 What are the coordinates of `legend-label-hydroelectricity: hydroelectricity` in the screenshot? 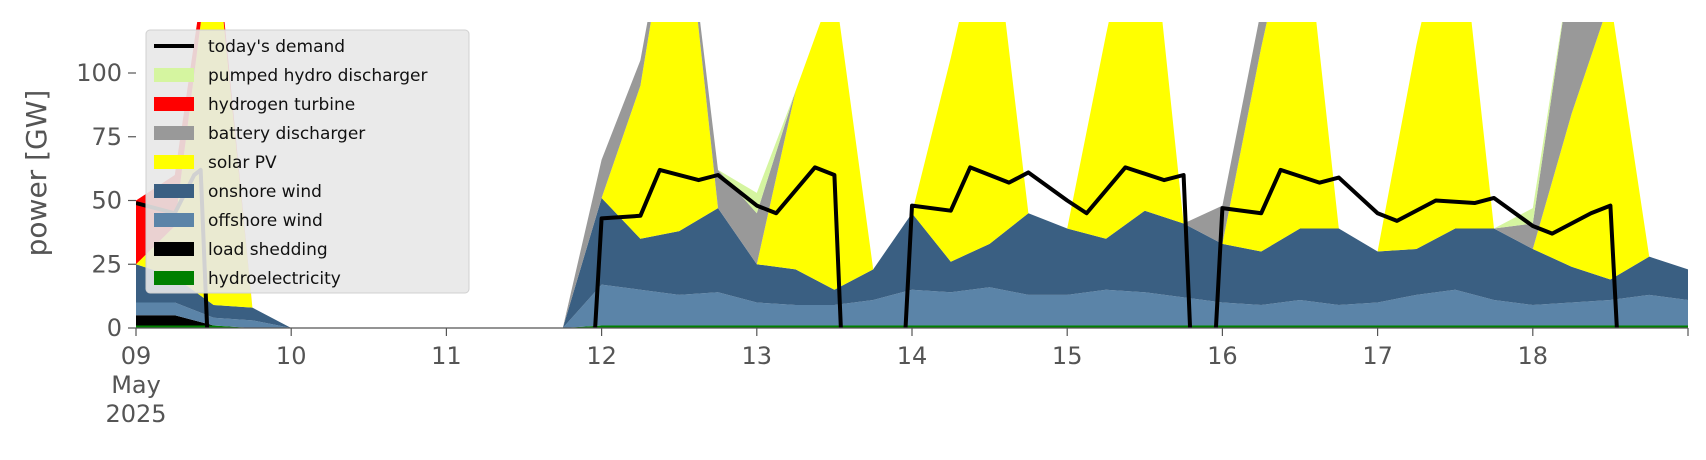 It's located at (274, 279).